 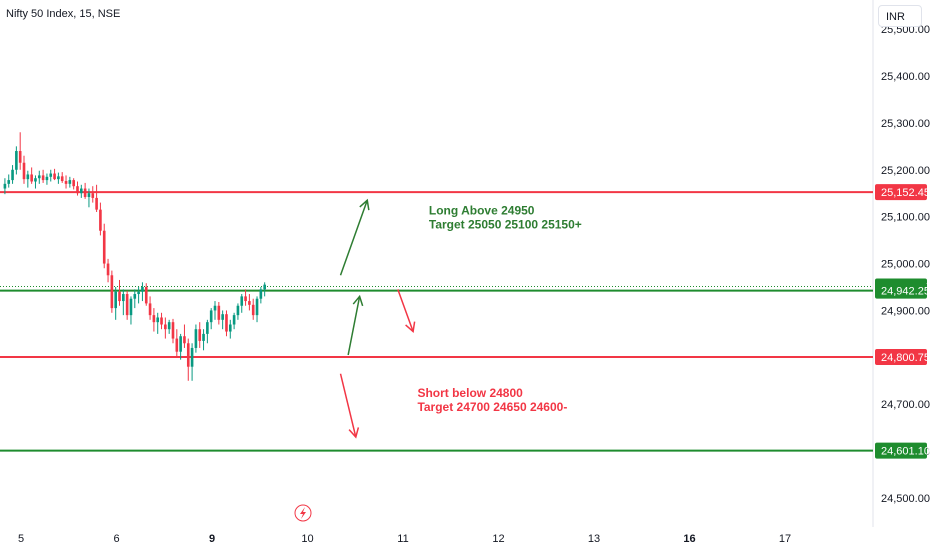 I want to click on price-tick-label: 25,400.00, so click(x=905, y=77).